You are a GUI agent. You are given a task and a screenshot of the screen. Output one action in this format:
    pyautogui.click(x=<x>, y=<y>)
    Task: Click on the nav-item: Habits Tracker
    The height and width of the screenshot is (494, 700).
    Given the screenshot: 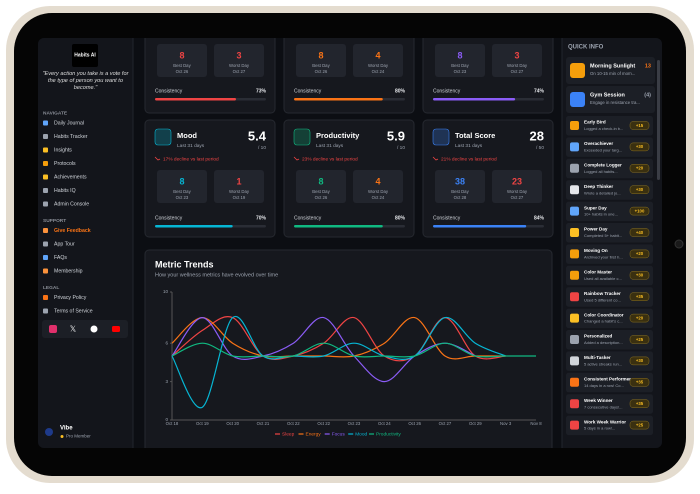 What is the action you would take?
    pyautogui.click(x=71, y=137)
    